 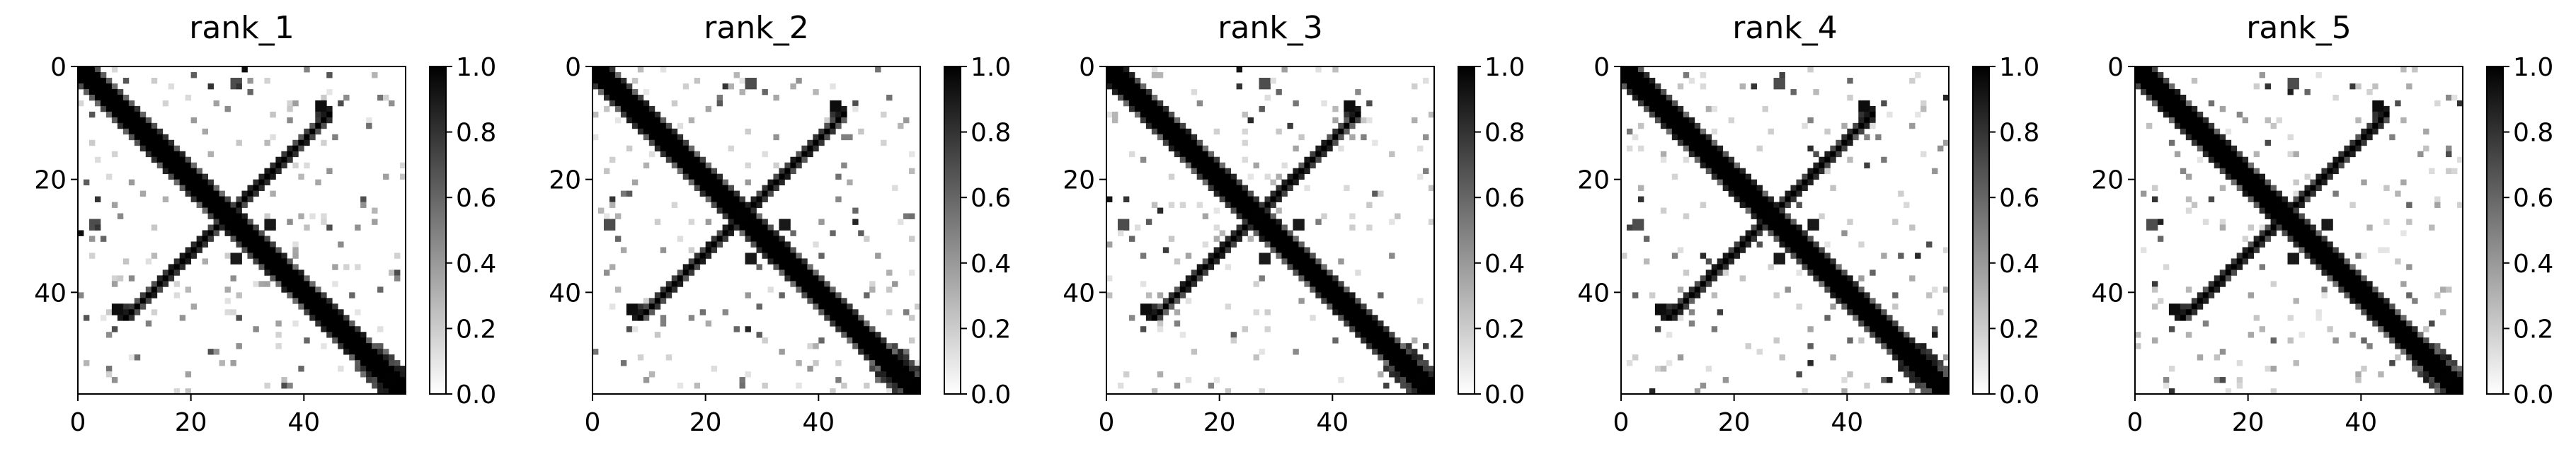 What do you see at coordinates (2533, 329) in the screenshot?
I see `colorbar-tick-label: 0.2` at bounding box center [2533, 329].